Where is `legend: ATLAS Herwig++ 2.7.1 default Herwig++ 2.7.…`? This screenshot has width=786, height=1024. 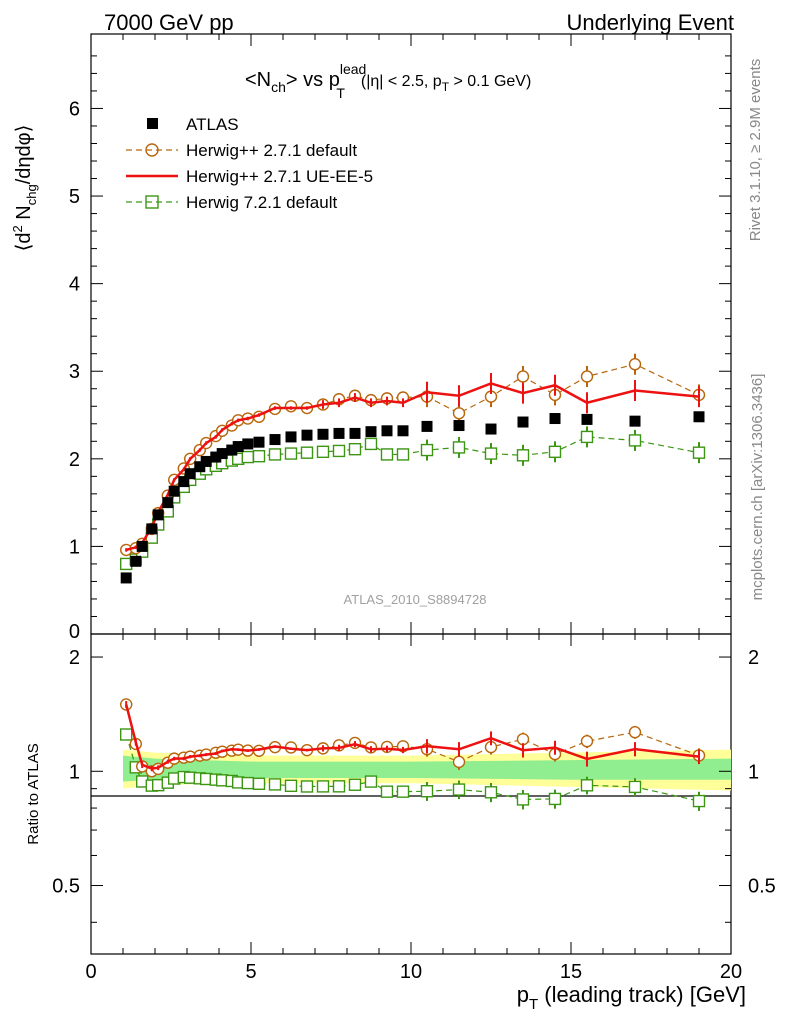
legend: ATLAS Herwig++ 2.7.1 default Herwig++ 2.7.… is located at coordinates (249, 163).